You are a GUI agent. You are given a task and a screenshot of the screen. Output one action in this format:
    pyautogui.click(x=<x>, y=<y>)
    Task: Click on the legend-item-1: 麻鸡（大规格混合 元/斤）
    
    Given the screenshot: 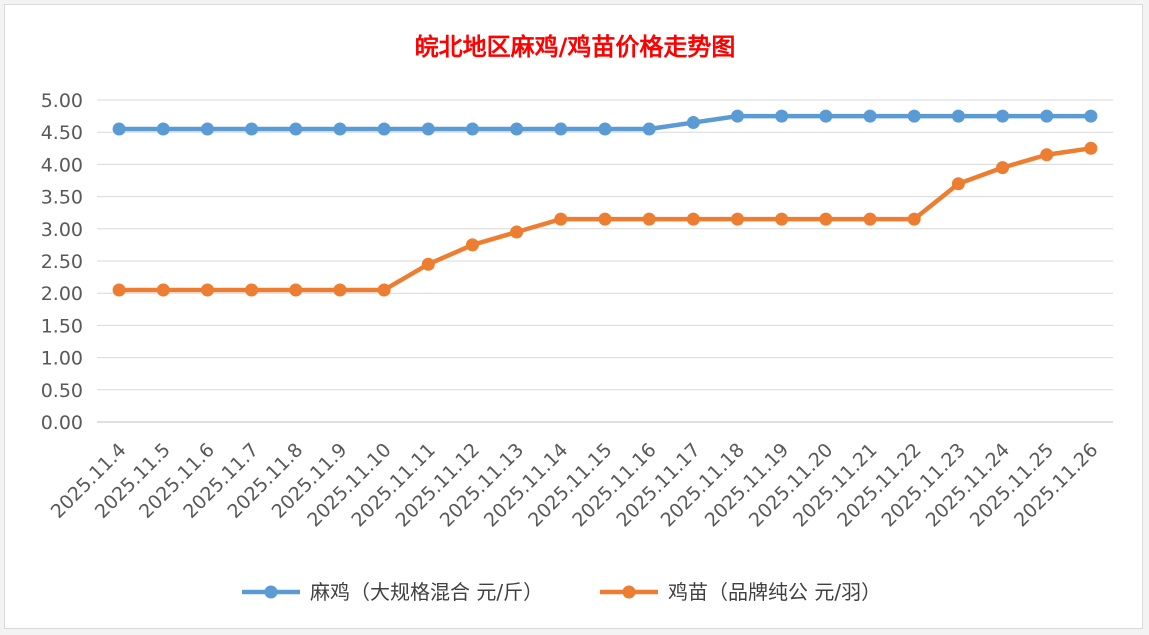 What is the action you would take?
    pyautogui.click(x=392, y=592)
    